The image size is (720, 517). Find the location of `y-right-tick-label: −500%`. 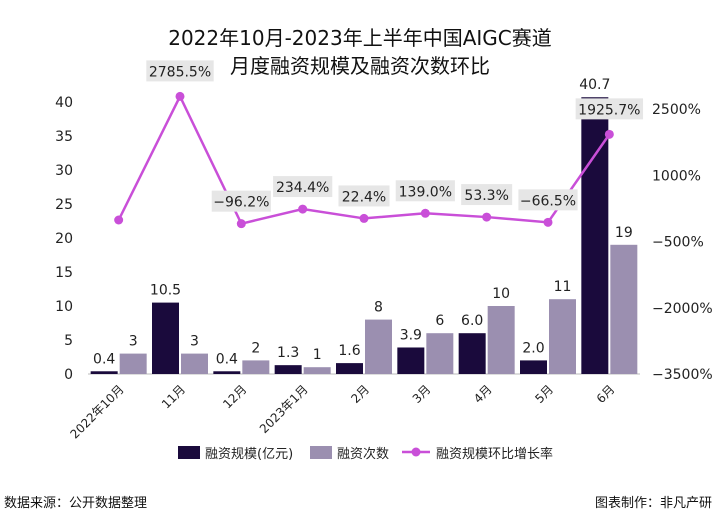

y-right-tick-label: −500% is located at coordinates (678, 243).